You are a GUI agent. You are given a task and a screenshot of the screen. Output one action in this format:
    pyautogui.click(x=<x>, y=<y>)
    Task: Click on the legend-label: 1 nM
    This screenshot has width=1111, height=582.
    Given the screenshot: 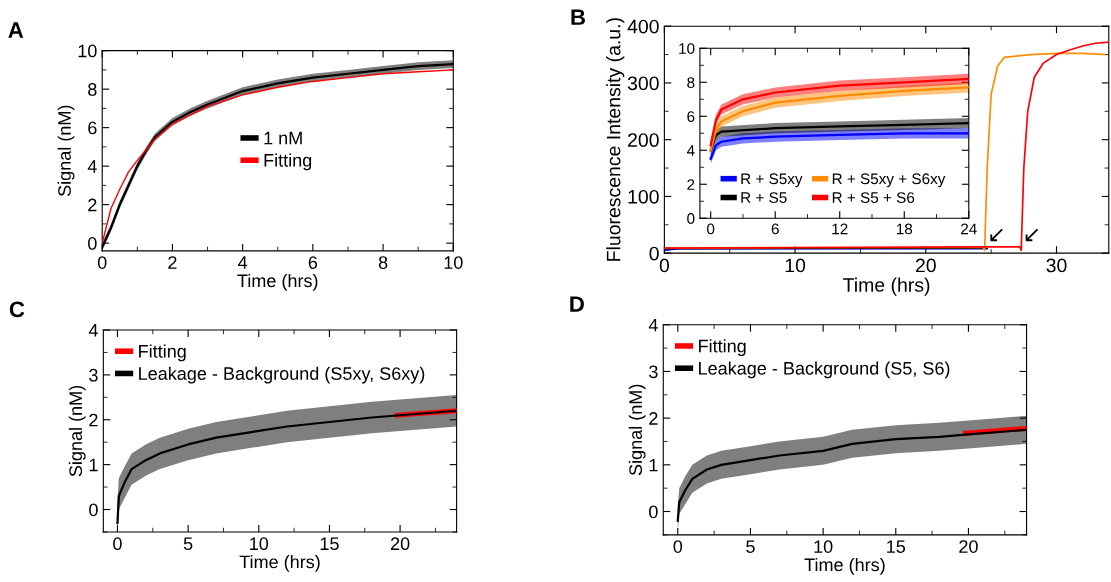 What is the action you would take?
    pyautogui.click(x=283, y=138)
    